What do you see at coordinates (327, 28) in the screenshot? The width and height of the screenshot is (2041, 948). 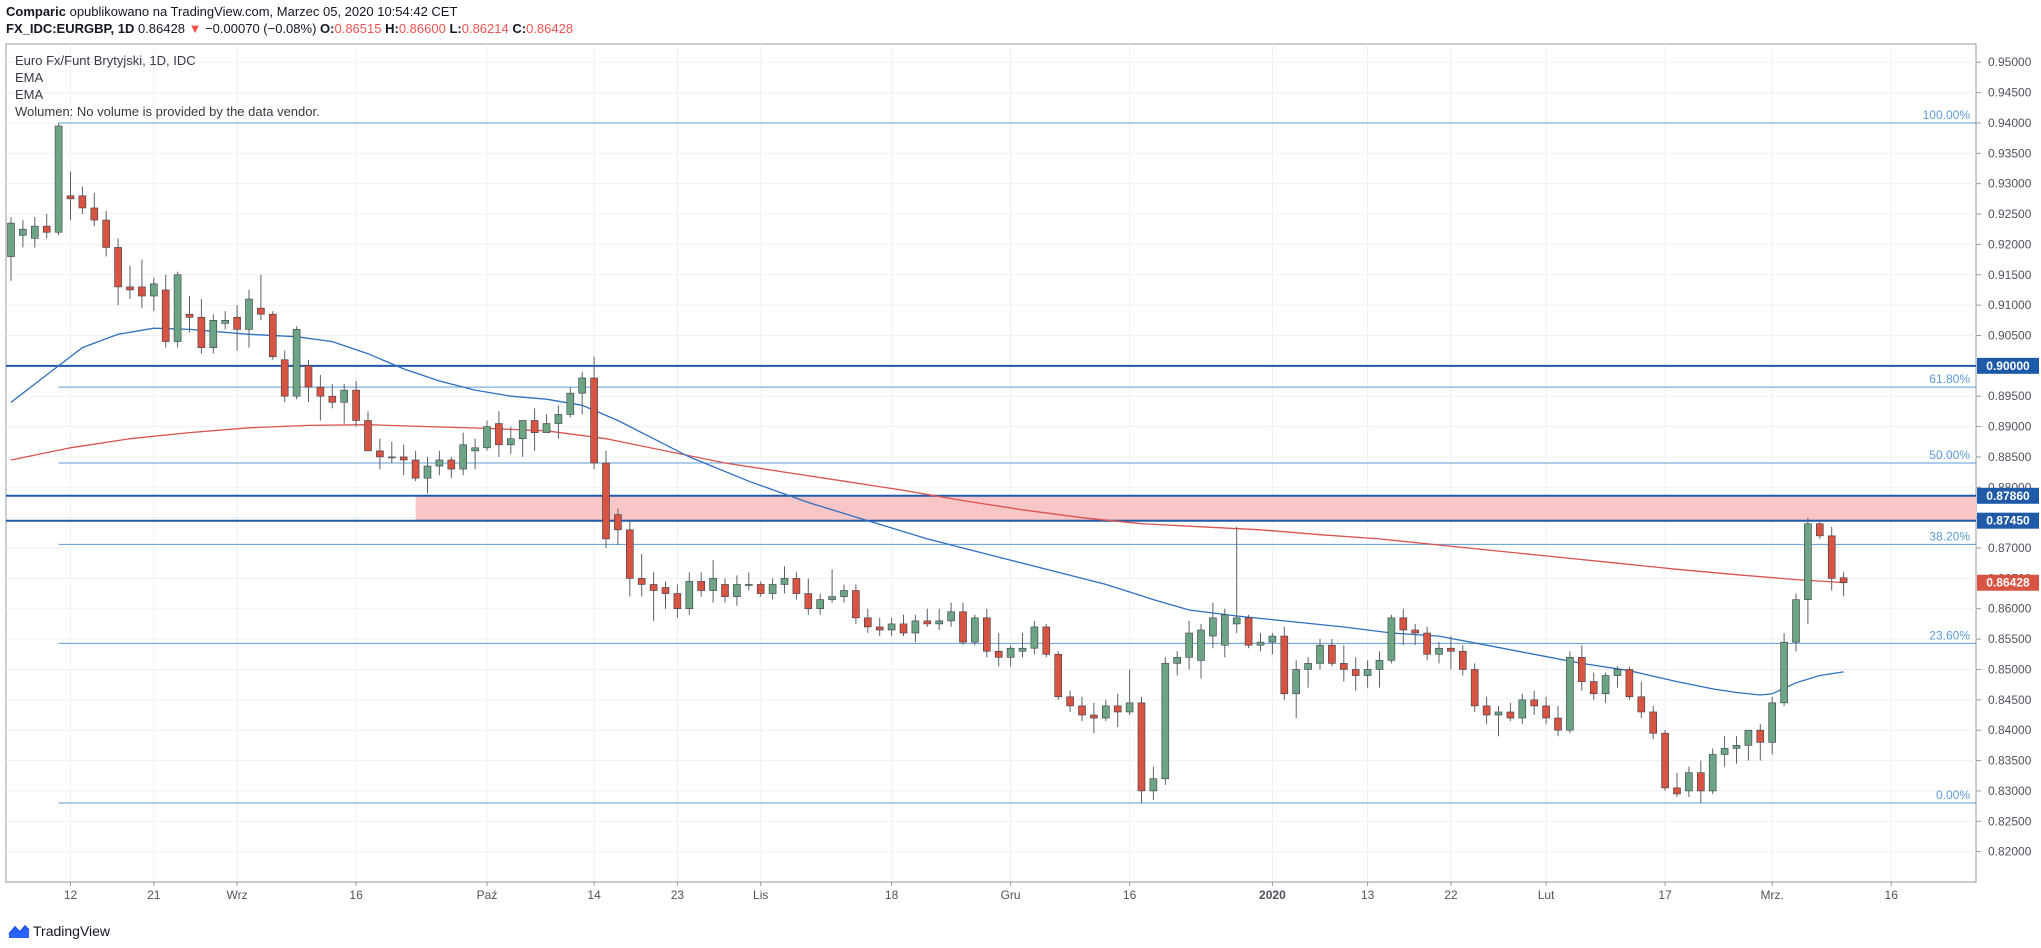 I see `open-label: O:` at bounding box center [327, 28].